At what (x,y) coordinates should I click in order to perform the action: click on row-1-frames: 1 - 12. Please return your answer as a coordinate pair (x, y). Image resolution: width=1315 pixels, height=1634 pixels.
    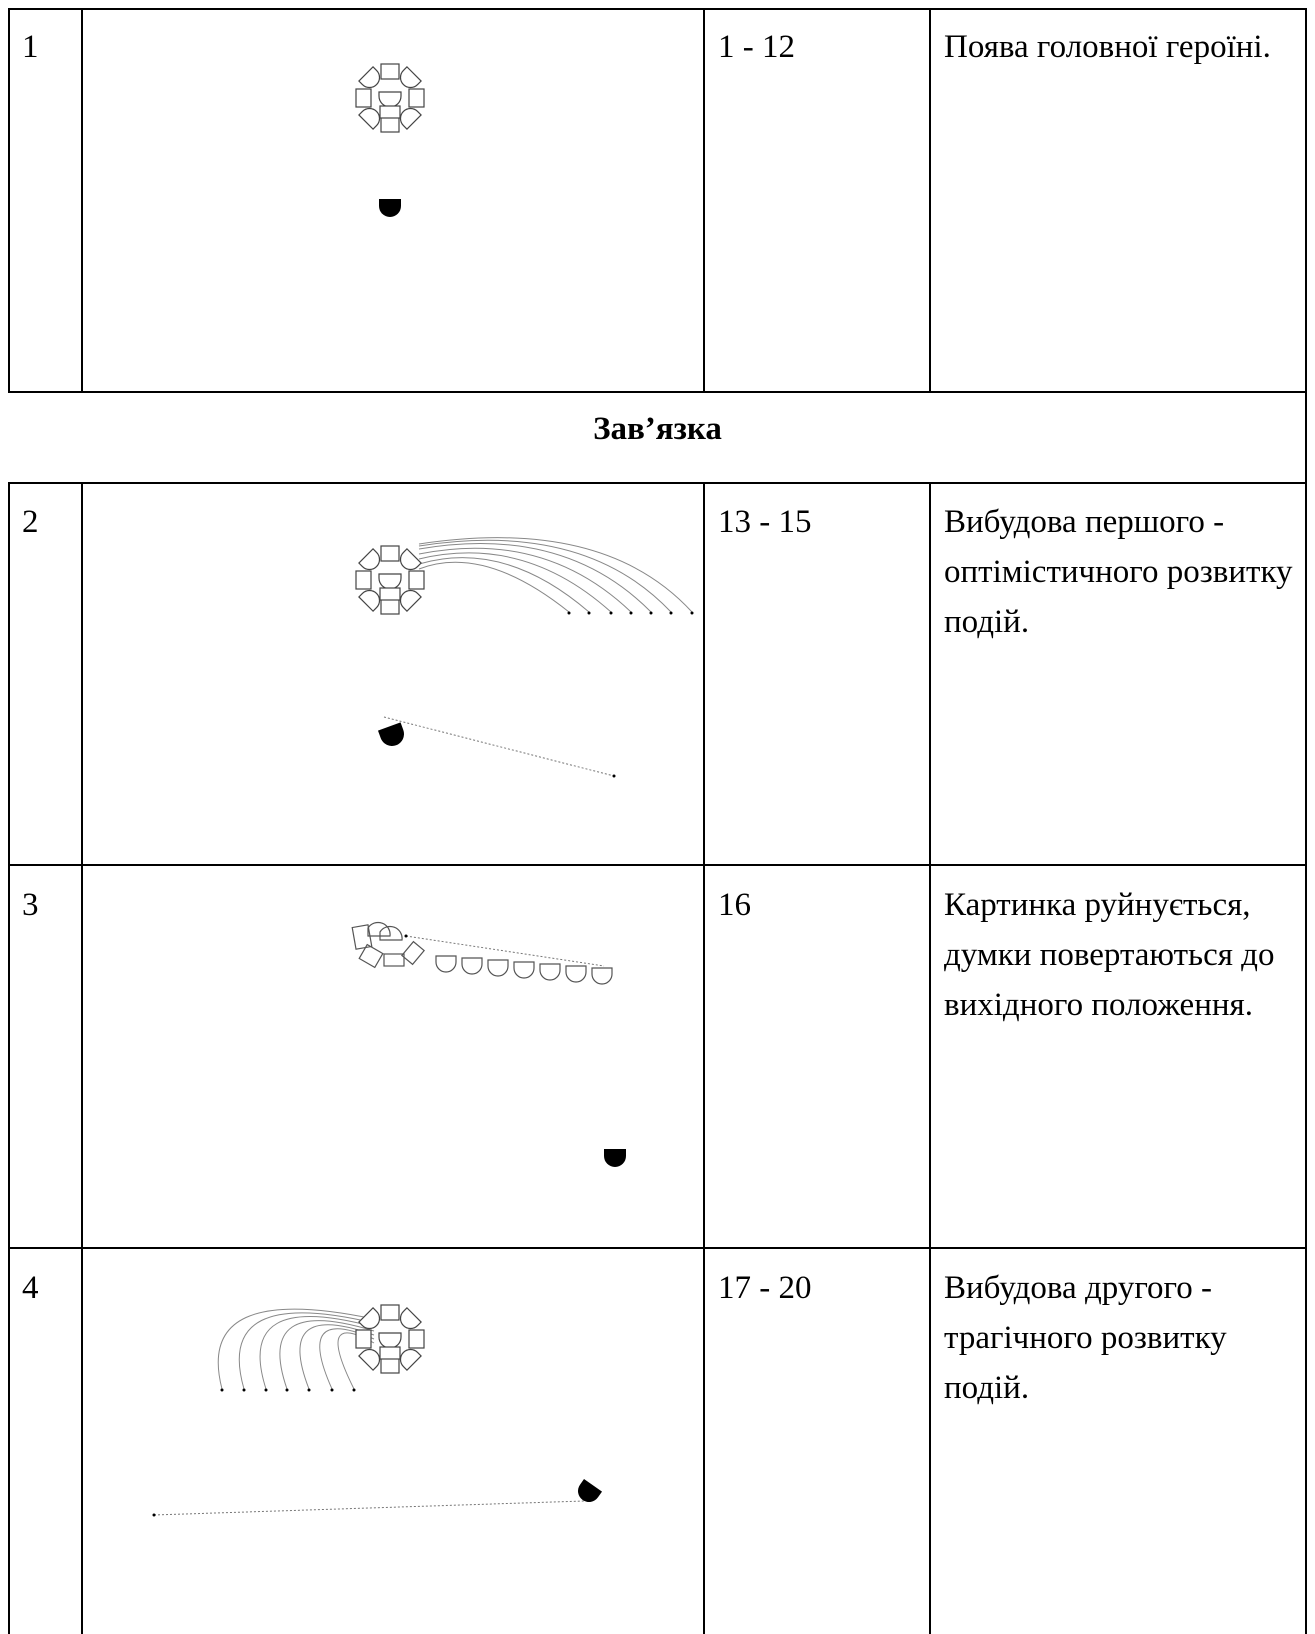
    Looking at the image, I should click on (756, 47).